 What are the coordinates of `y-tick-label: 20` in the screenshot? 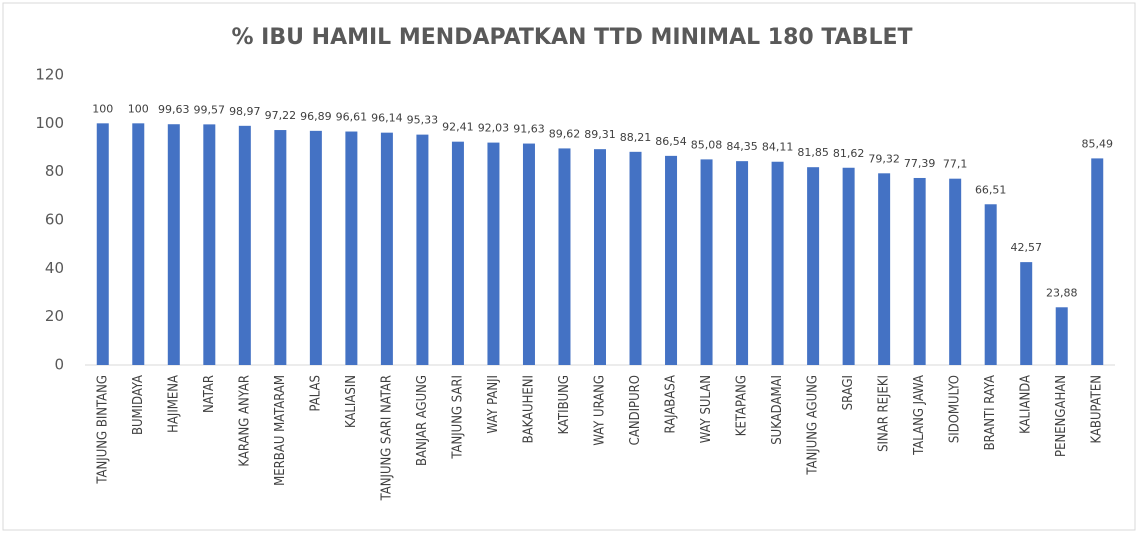 It's located at (54, 316).